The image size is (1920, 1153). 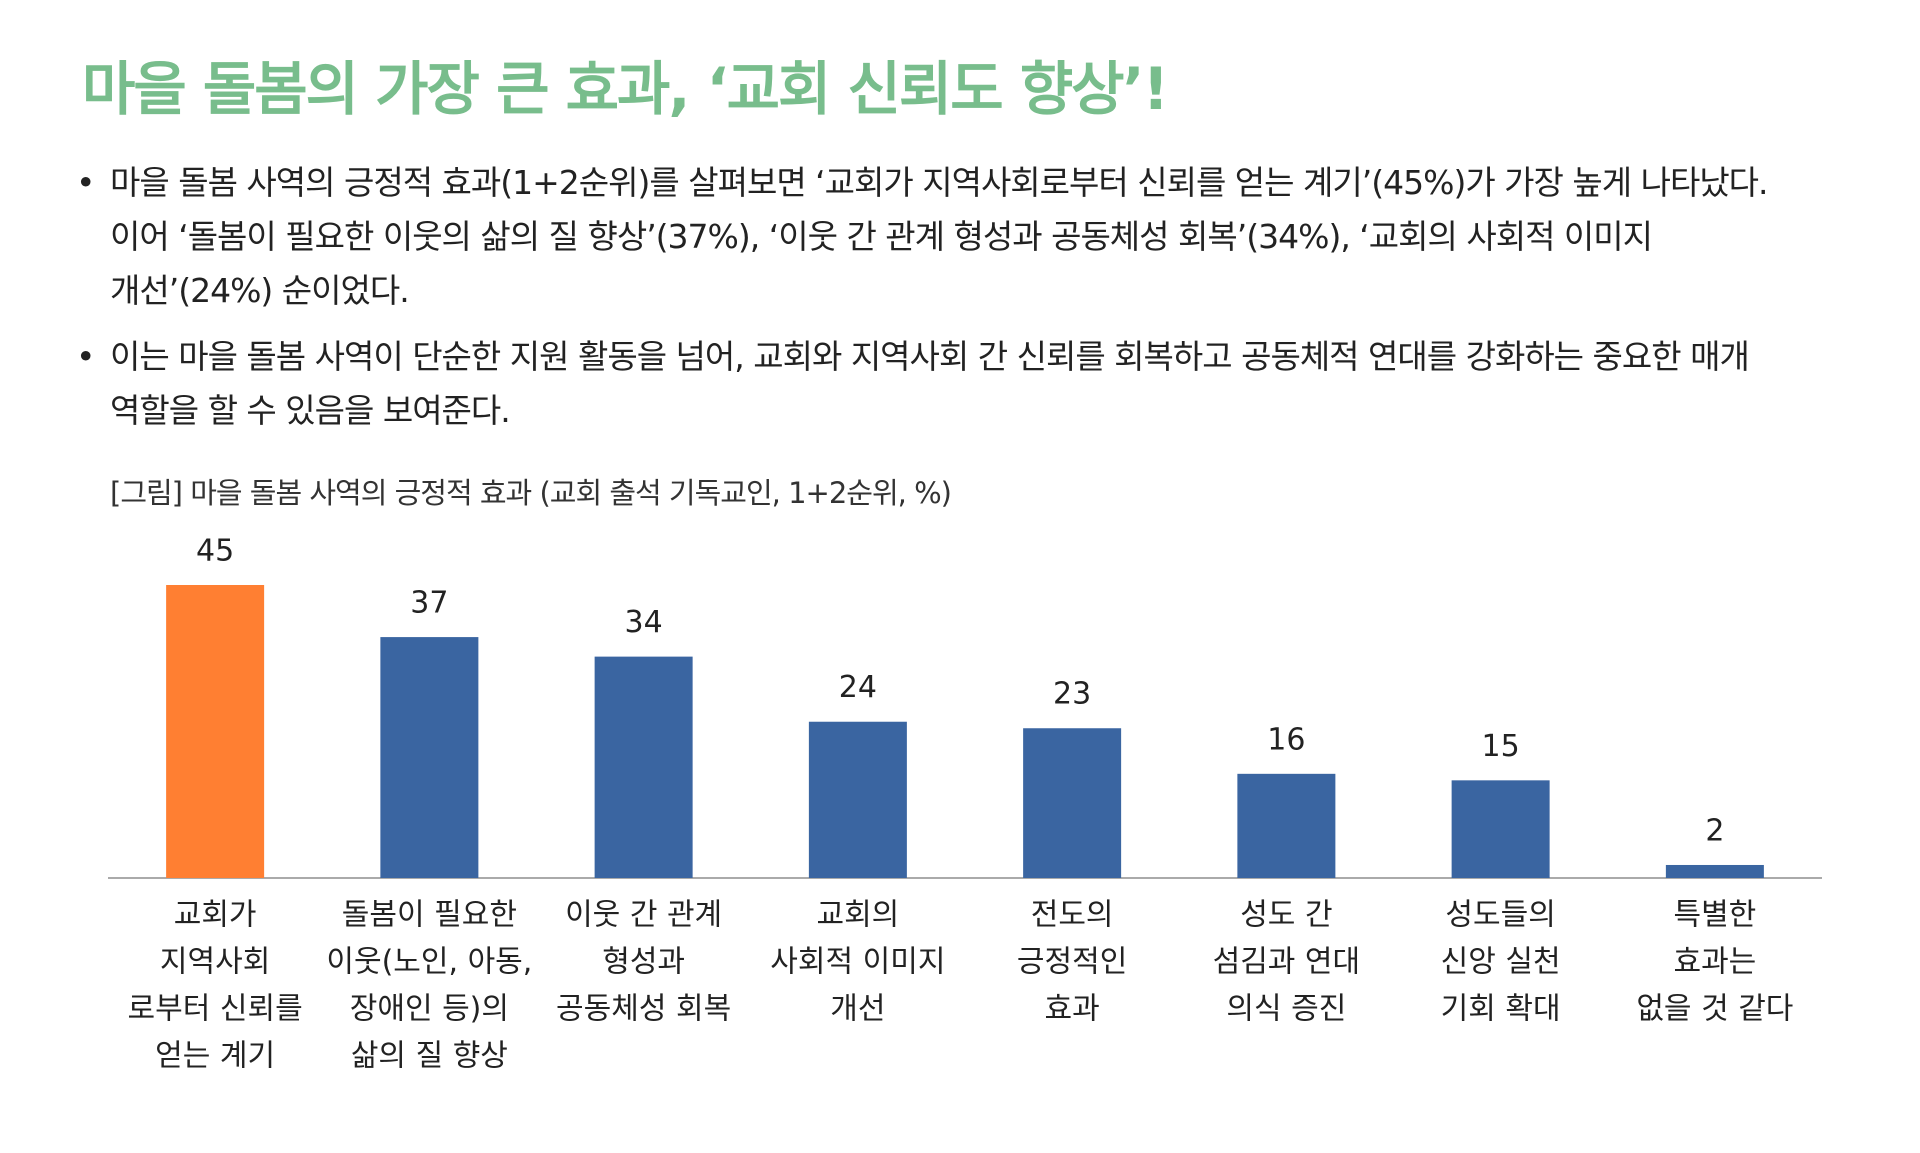 What do you see at coordinates (429, 603) in the screenshot?
I see `value-label: 37` at bounding box center [429, 603].